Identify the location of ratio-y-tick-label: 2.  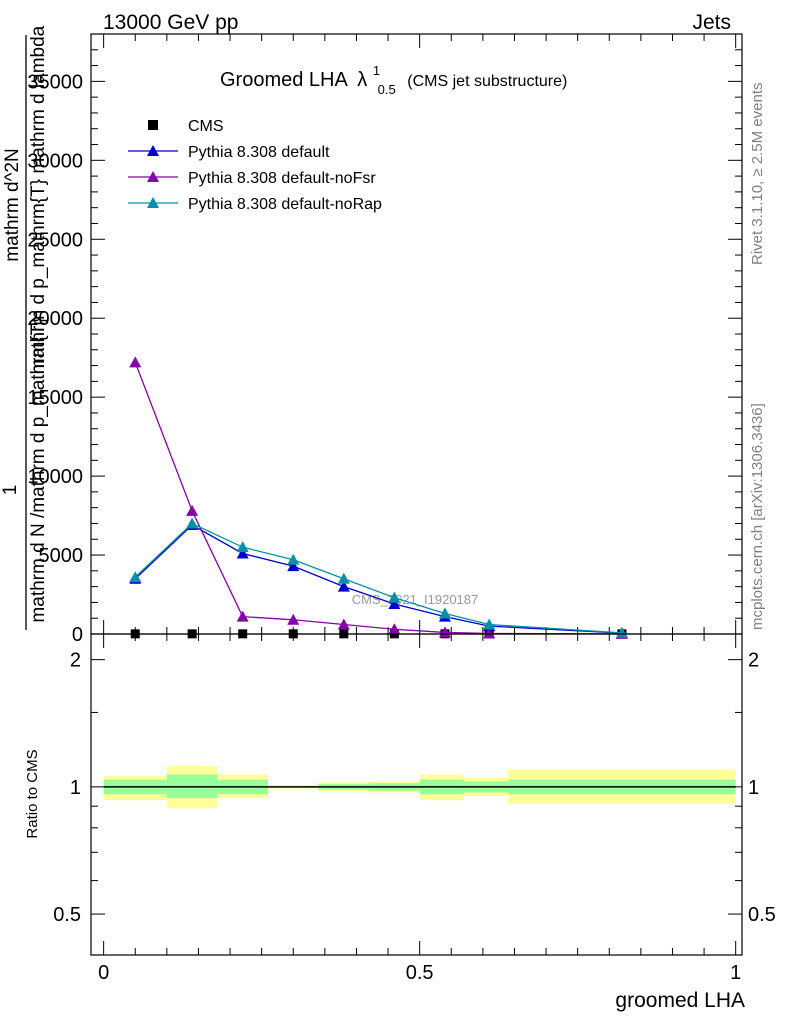
(75, 661).